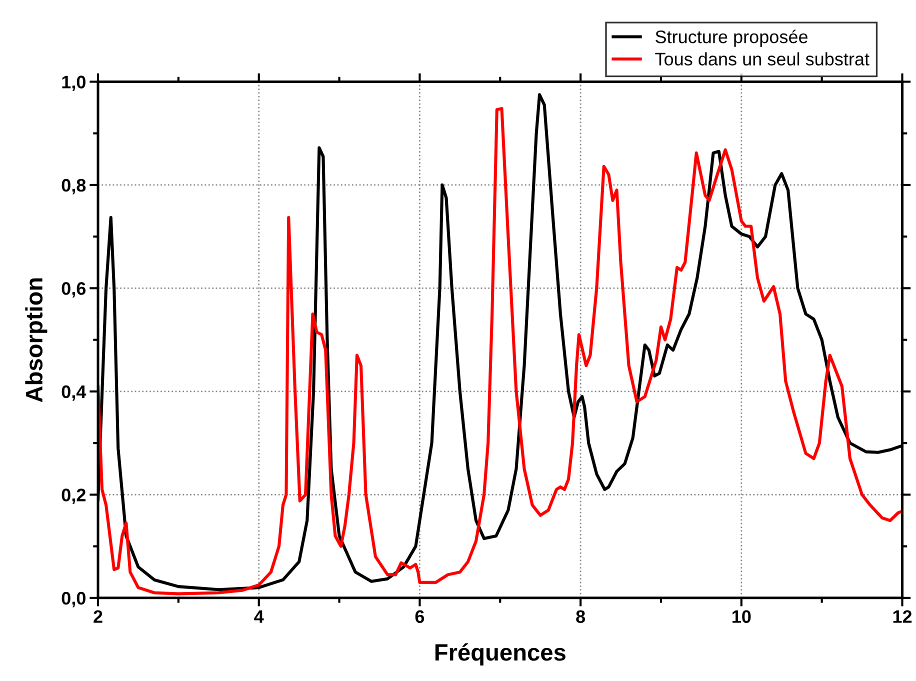  Describe the element at coordinates (74, 600) in the screenshot. I see `y-tick-label: 0,0` at that location.